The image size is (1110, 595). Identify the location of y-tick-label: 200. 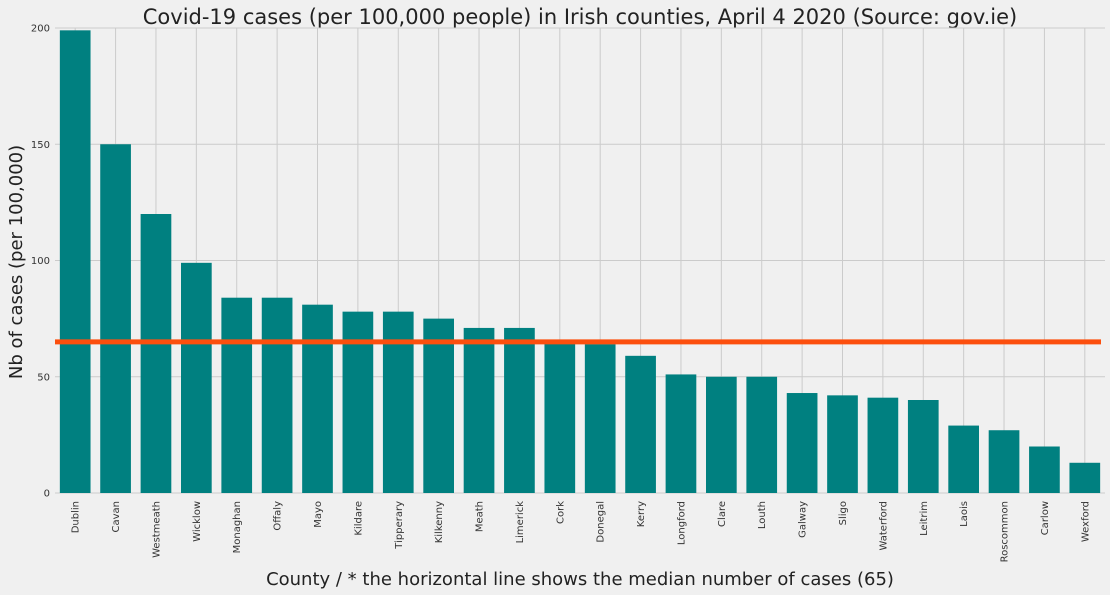
(40, 29).